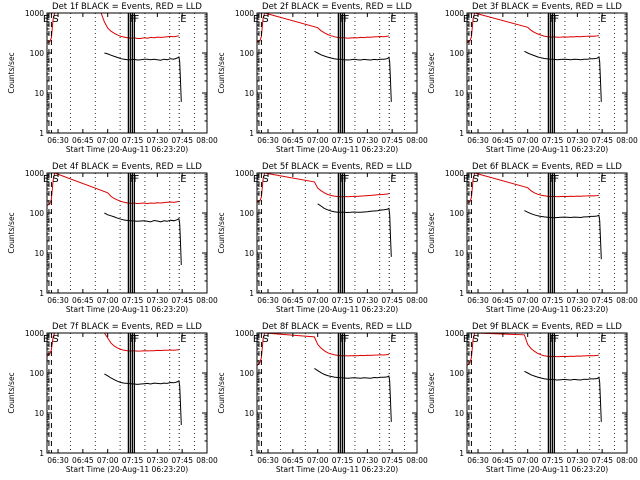  What do you see at coordinates (337, 7) in the screenshot?
I see `panel-title: Det 2f BLACK = Events, RED = LLD` at bounding box center [337, 7].